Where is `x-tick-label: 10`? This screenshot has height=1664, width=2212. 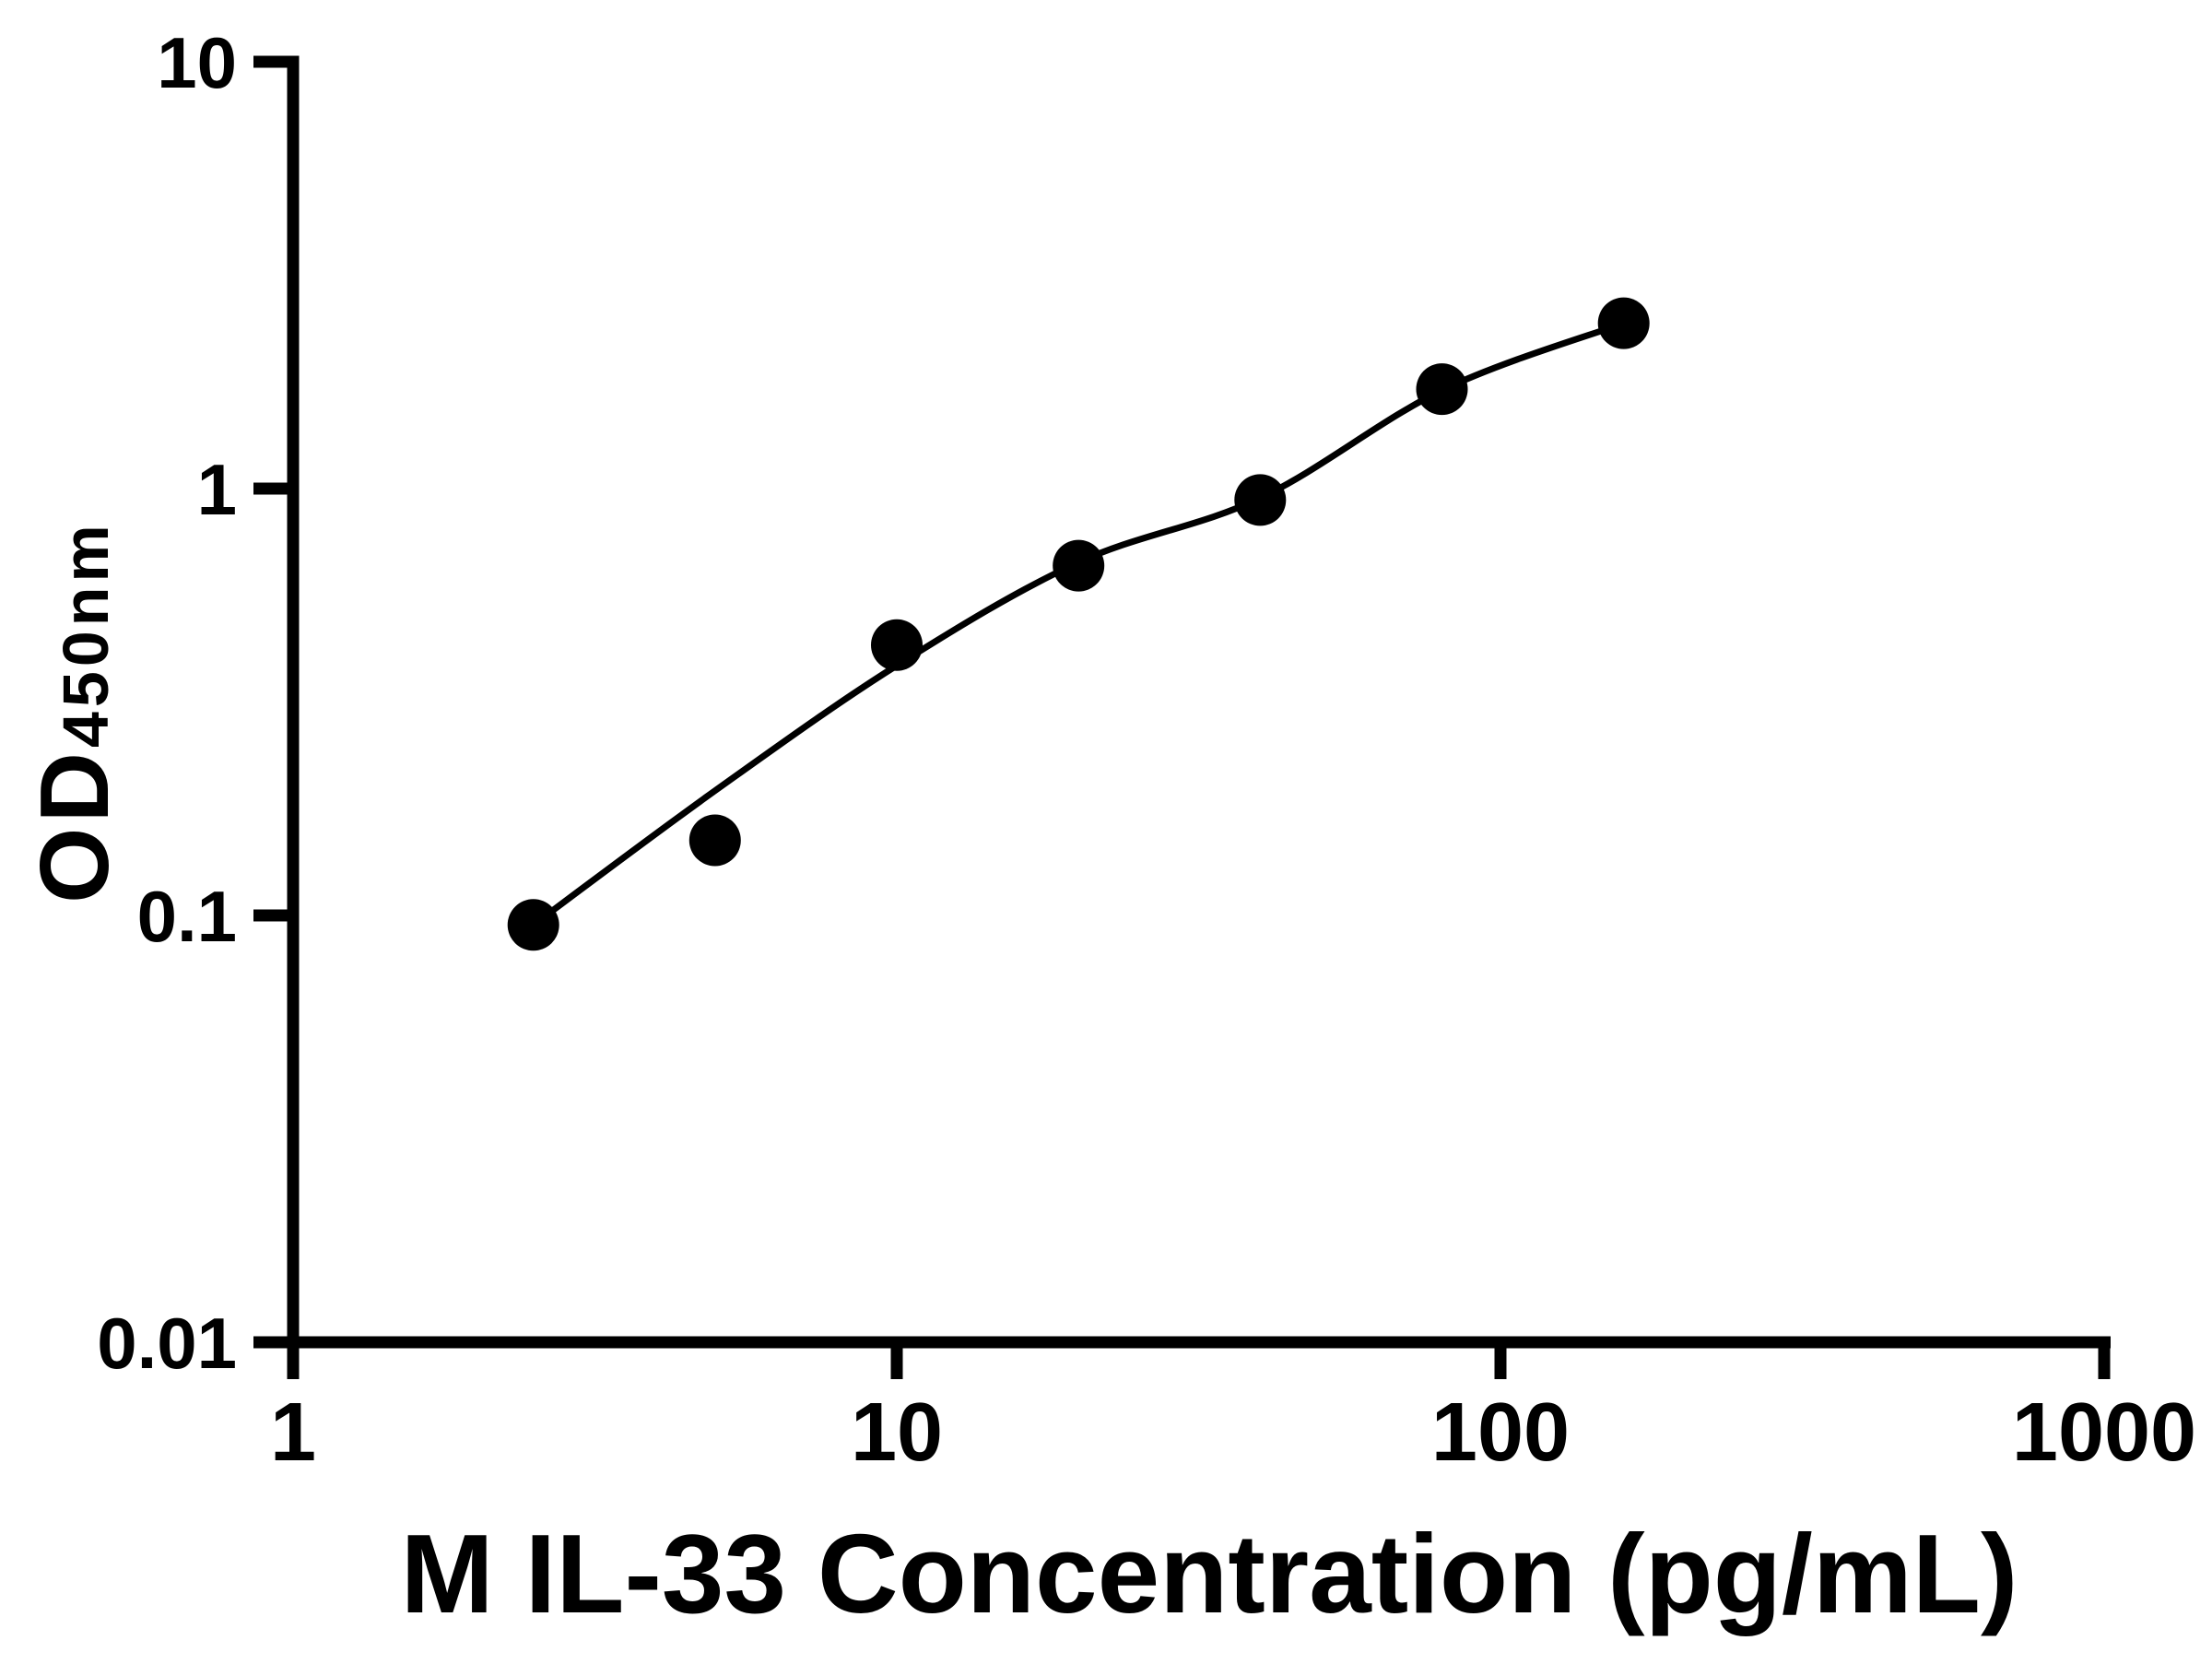
x-tick-label: 10 is located at coordinates (897, 1433).